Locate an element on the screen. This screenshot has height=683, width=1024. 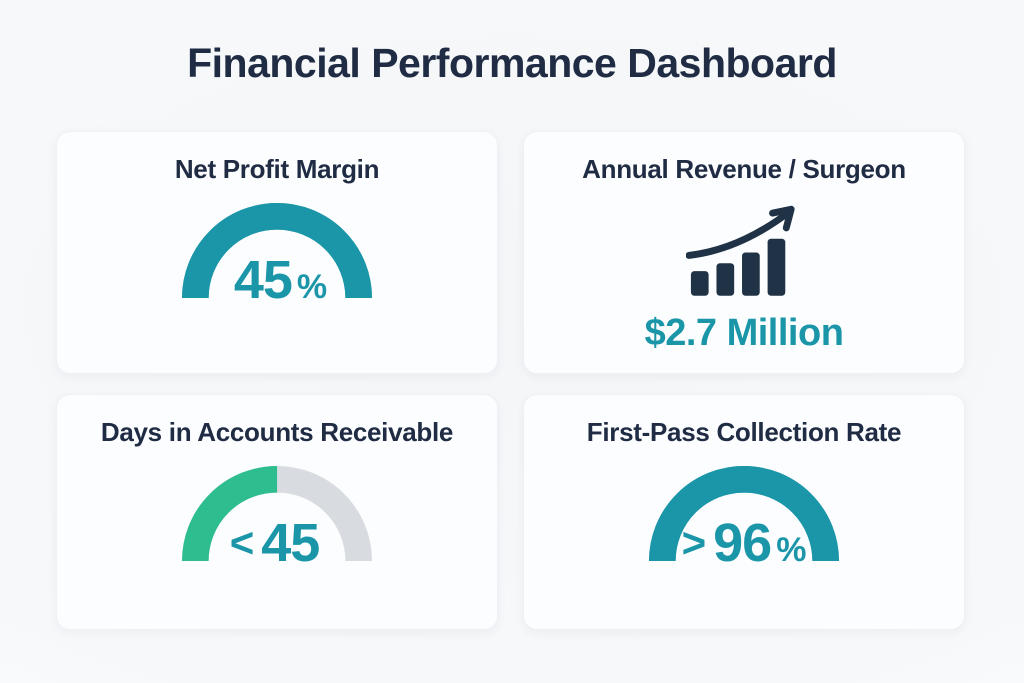
gauge-days-in-accounts-receivable: <45 is located at coordinates (277, 518).